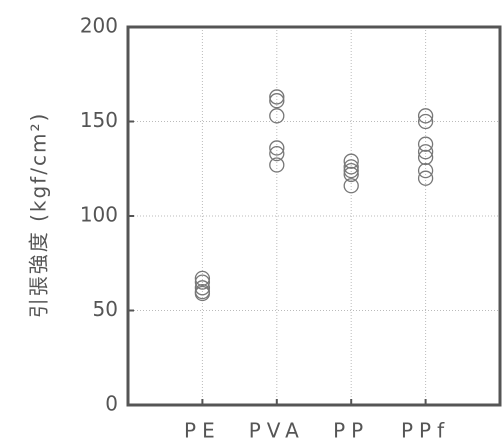 This screenshot has height=446, width=504. Describe the element at coordinates (105, 309) in the screenshot. I see `y-tick-label: 50` at that location.